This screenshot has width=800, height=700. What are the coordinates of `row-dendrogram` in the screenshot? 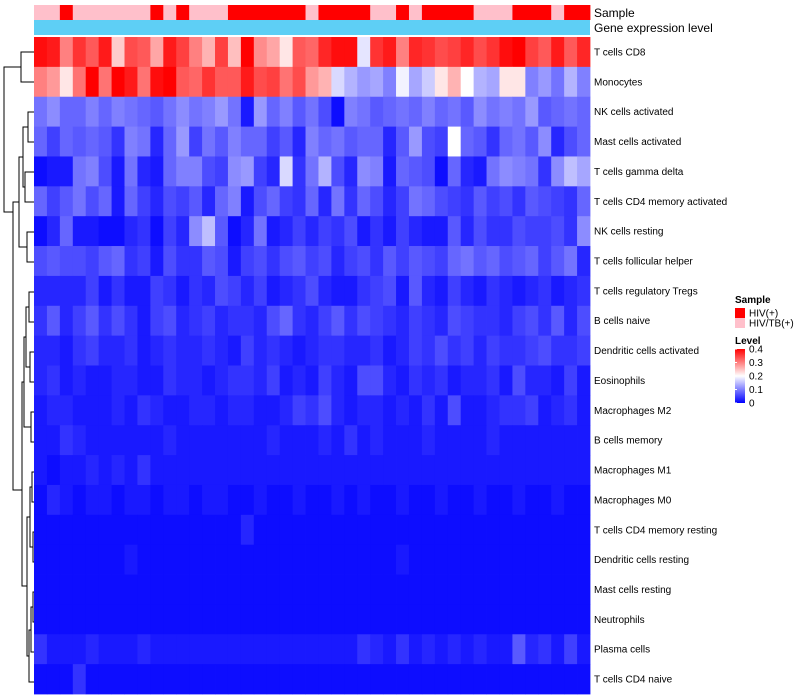 It's located at (18, 367).